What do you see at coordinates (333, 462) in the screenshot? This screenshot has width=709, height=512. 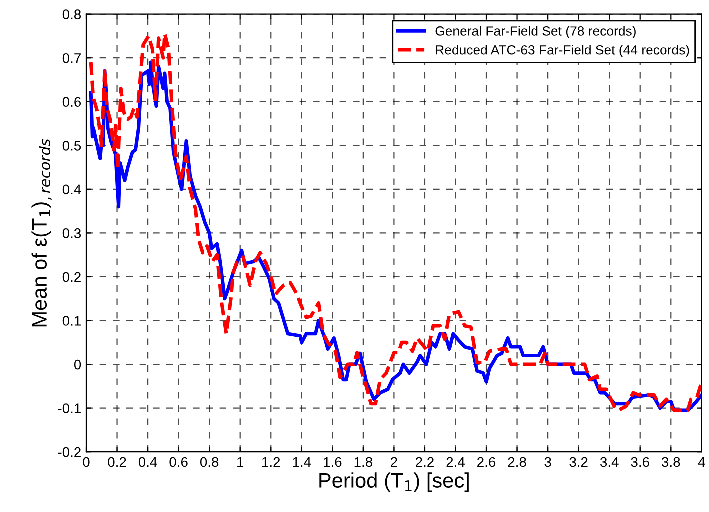 I see `x-tick-label: 1.6` at bounding box center [333, 462].